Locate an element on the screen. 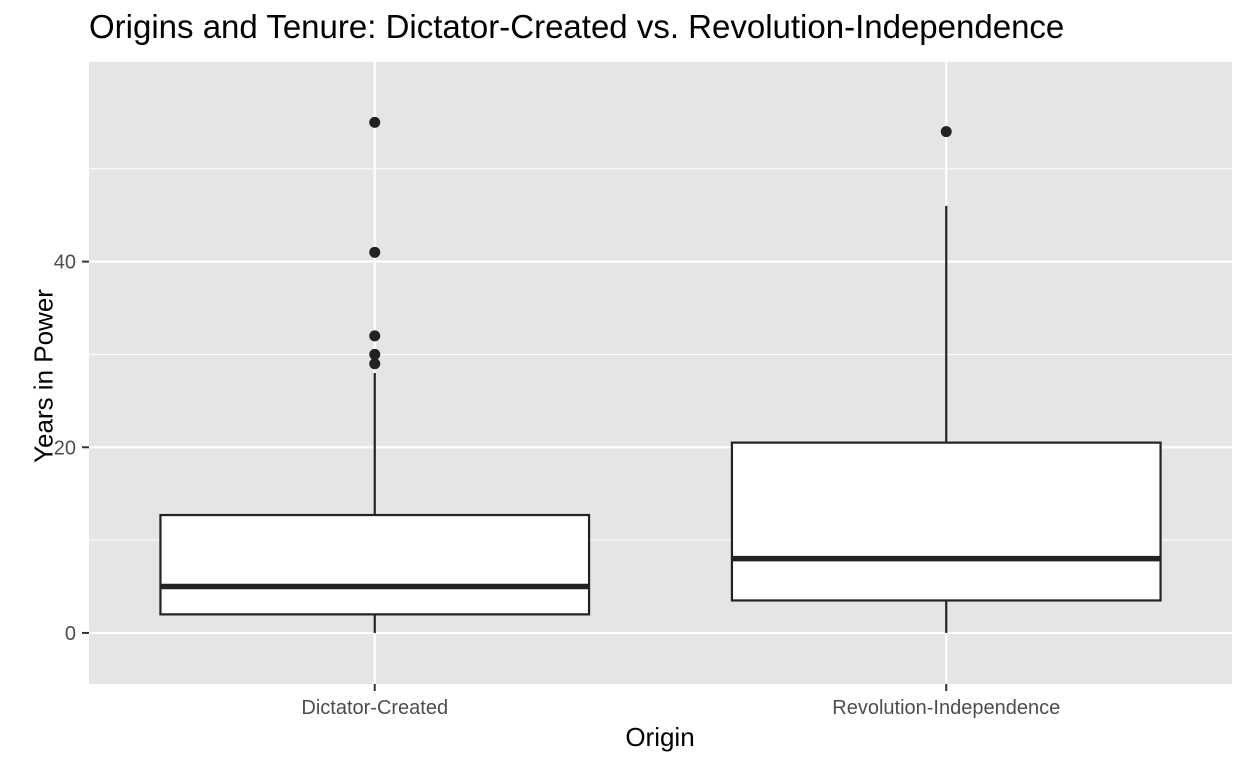 The image size is (1248, 768). x-tick-label: Revolution-Independence is located at coordinates (946, 708).